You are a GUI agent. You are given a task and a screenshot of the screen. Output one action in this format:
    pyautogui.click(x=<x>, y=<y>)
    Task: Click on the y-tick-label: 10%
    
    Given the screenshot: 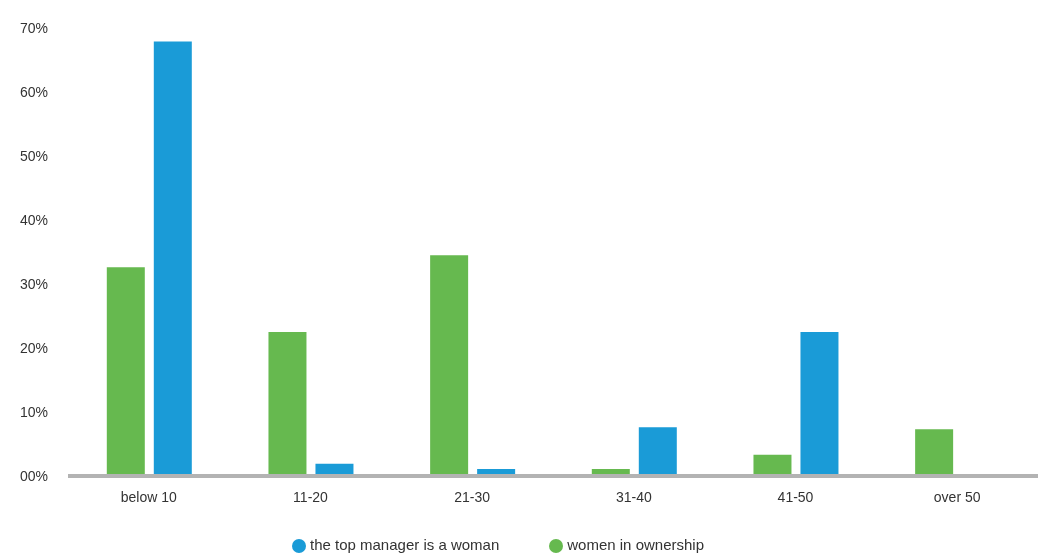 What is the action you would take?
    pyautogui.click(x=34, y=411)
    